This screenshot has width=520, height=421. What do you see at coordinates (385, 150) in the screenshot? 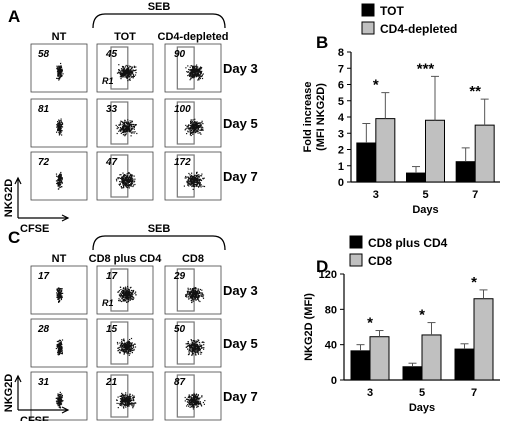
I see `bar` at bounding box center [385, 150].